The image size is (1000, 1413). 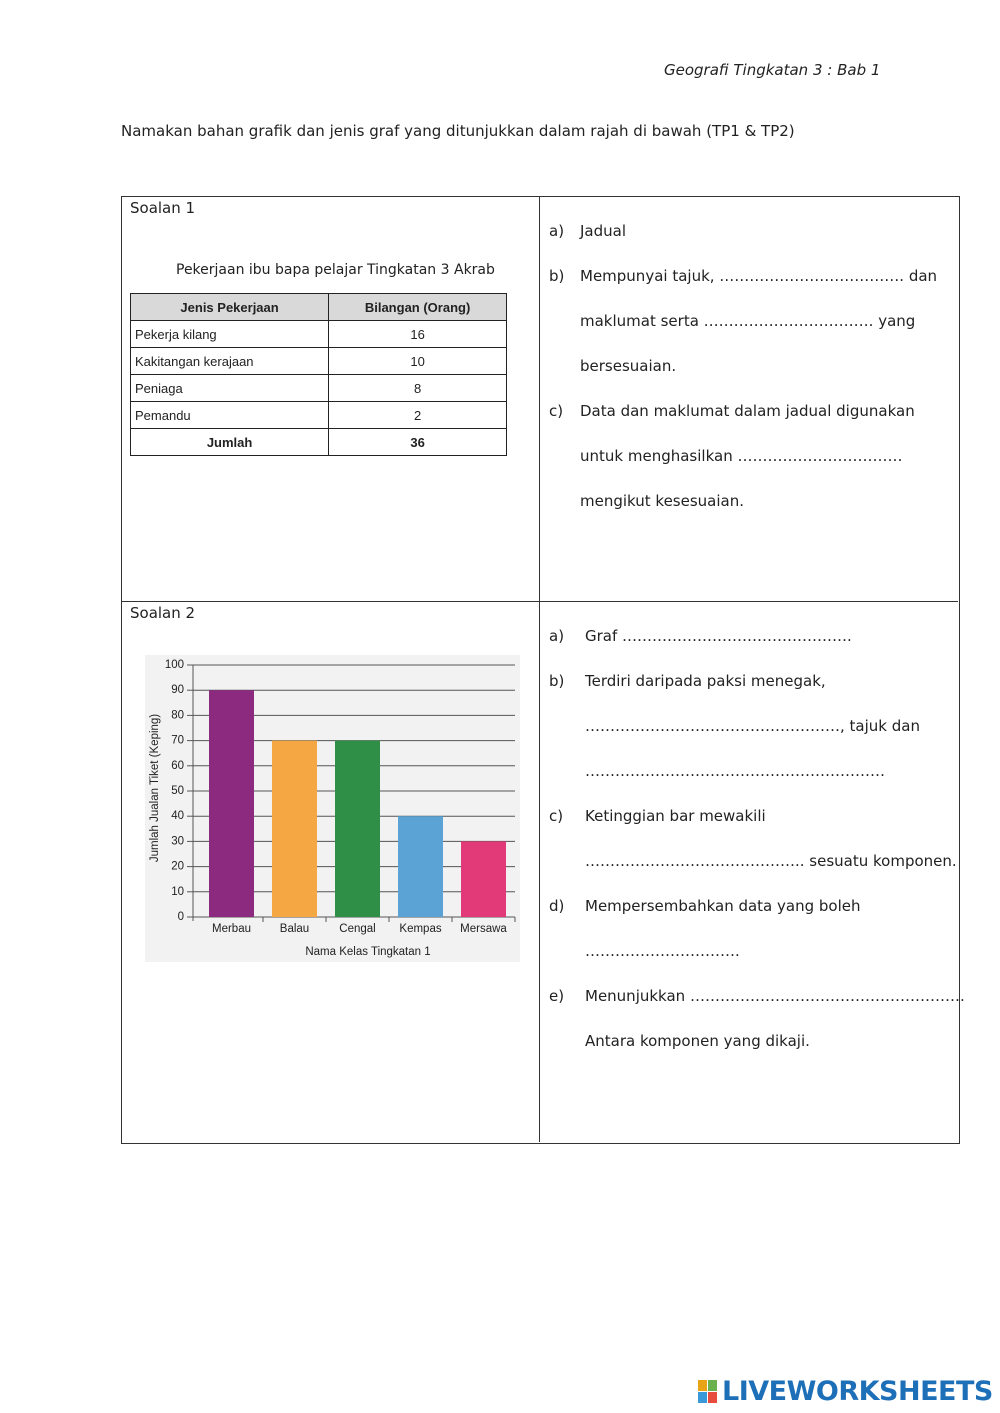 I want to click on answer-line: Ketinggian bar mewakili, so click(x=675, y=816).